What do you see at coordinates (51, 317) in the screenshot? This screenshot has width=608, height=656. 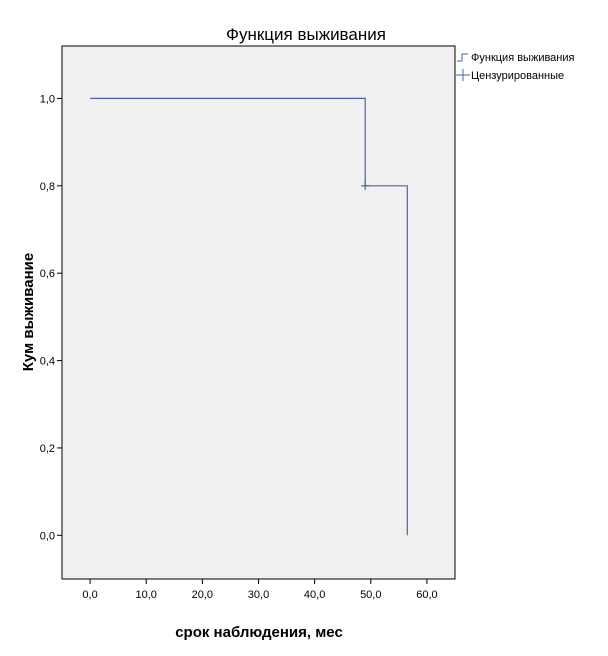 I see `y-axis: 0,0 0,2 0,4 0,6 0,8 1,0` at bounding box center [51, 317].